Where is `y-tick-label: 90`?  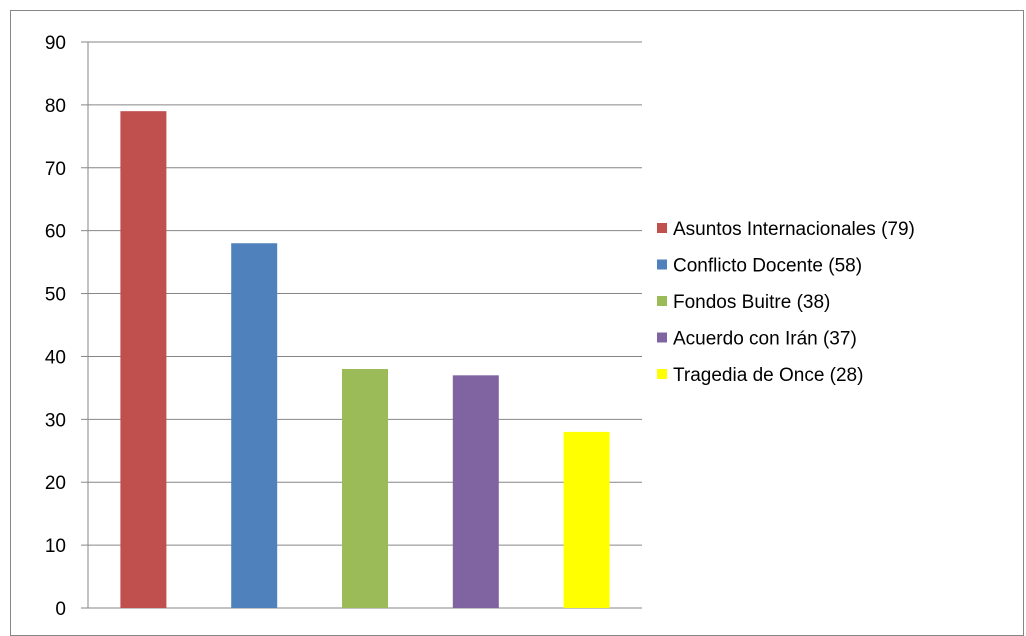 y-tick-label: 90 is located at coordinates (55, 43).